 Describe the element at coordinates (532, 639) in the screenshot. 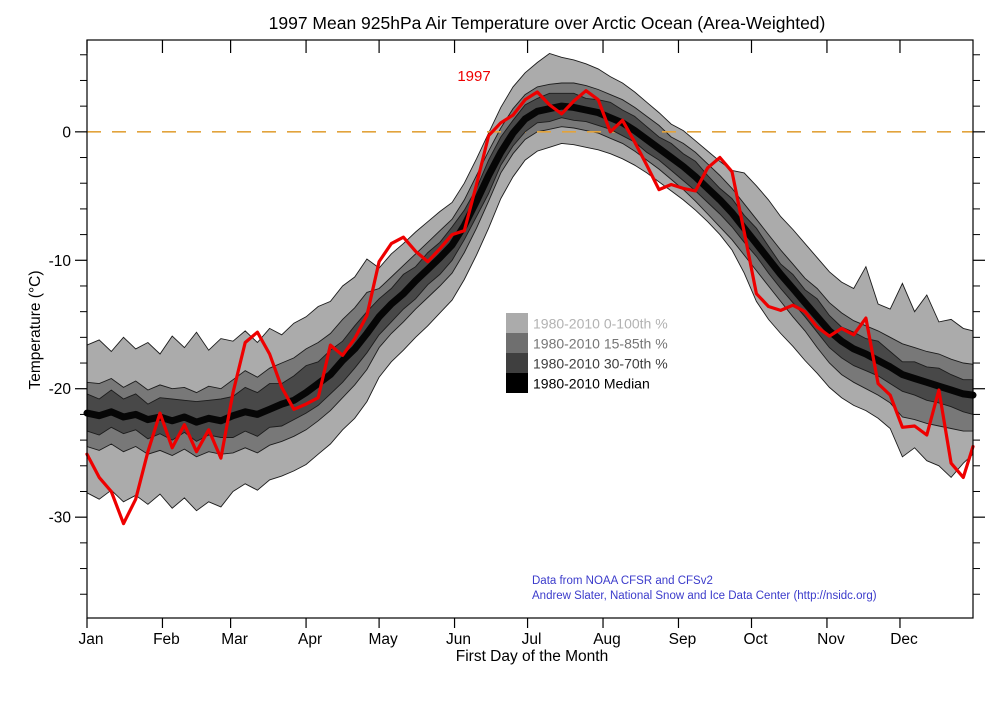

I see `x-tick-label: Jul` at that location.